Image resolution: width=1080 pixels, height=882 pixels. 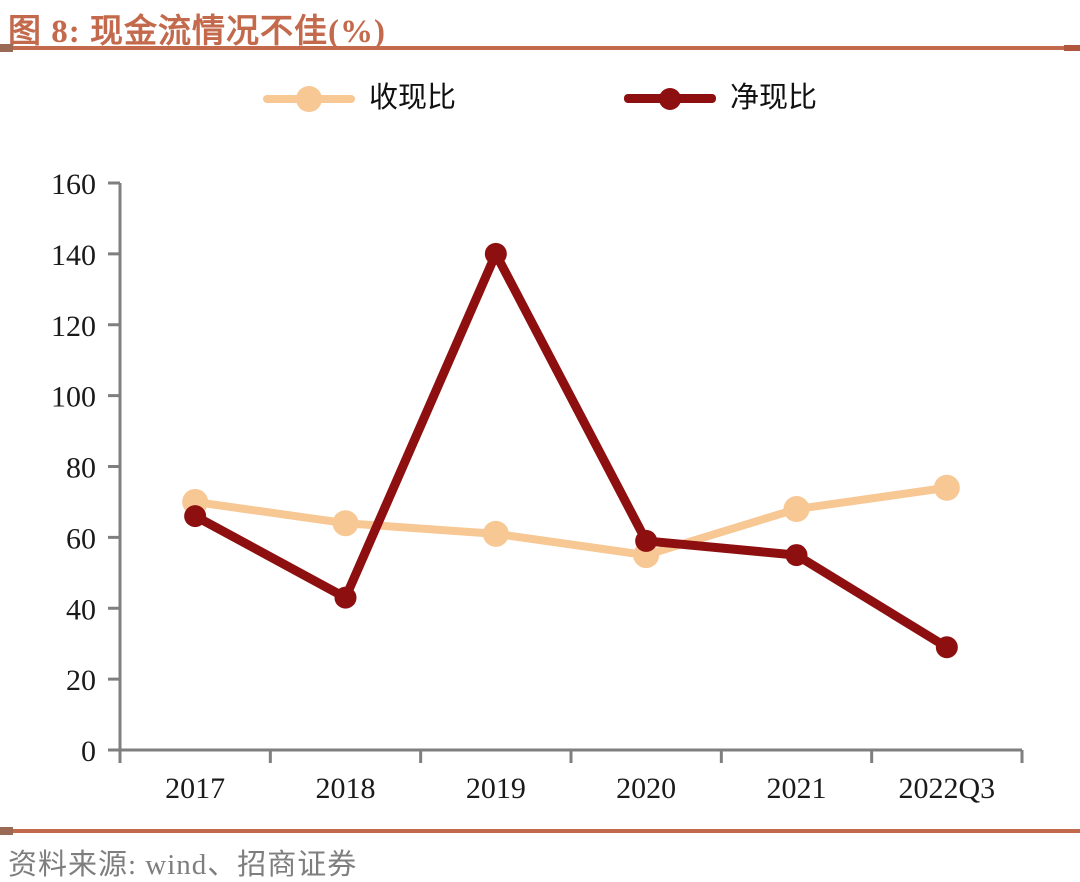 What do you see at coordinates (73, 397) in the screenshot?
I see `y-axis-tick-label: 100` at bounding box center [73, 397].